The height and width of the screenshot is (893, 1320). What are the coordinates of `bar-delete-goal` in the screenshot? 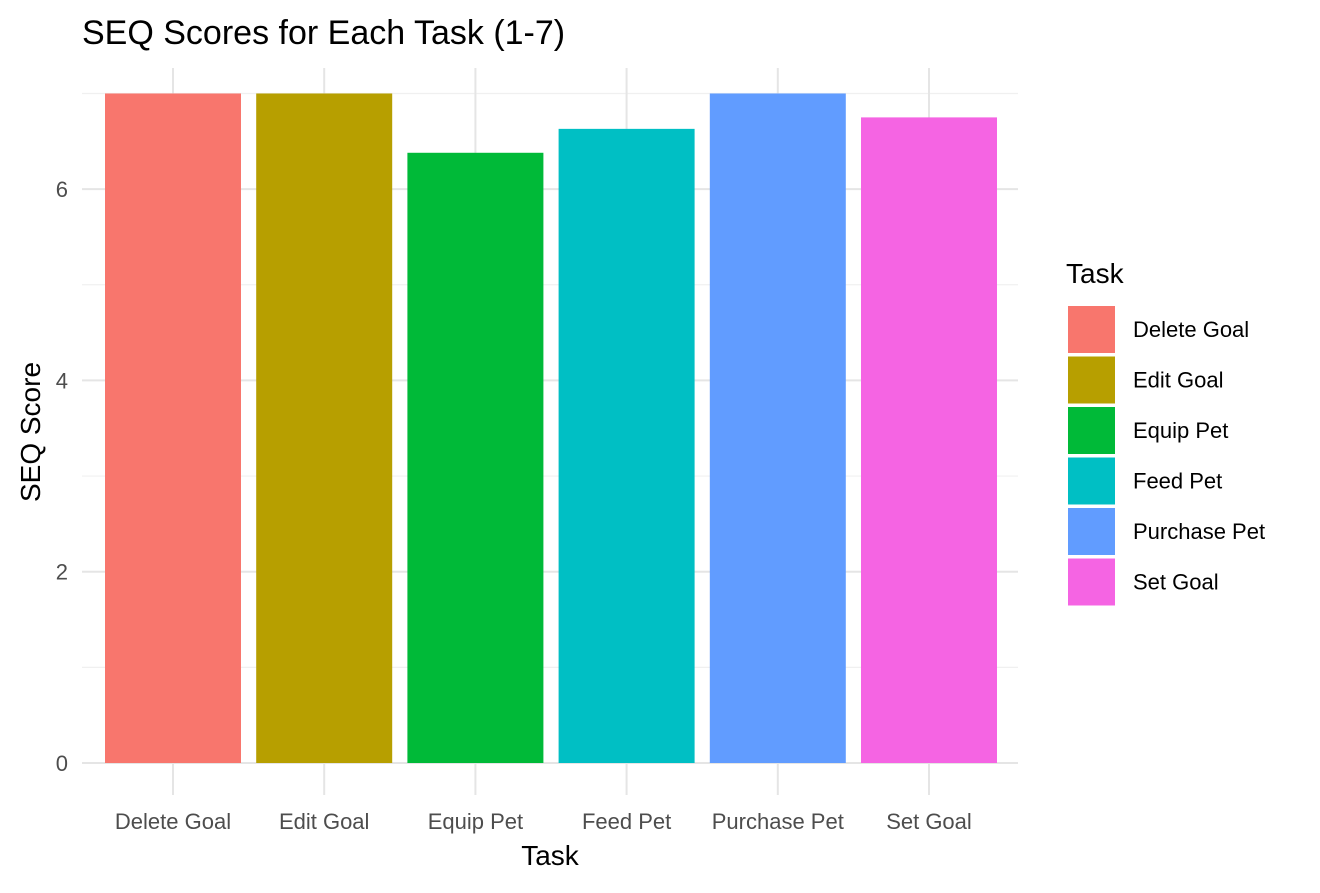 It's located at (173, 428).